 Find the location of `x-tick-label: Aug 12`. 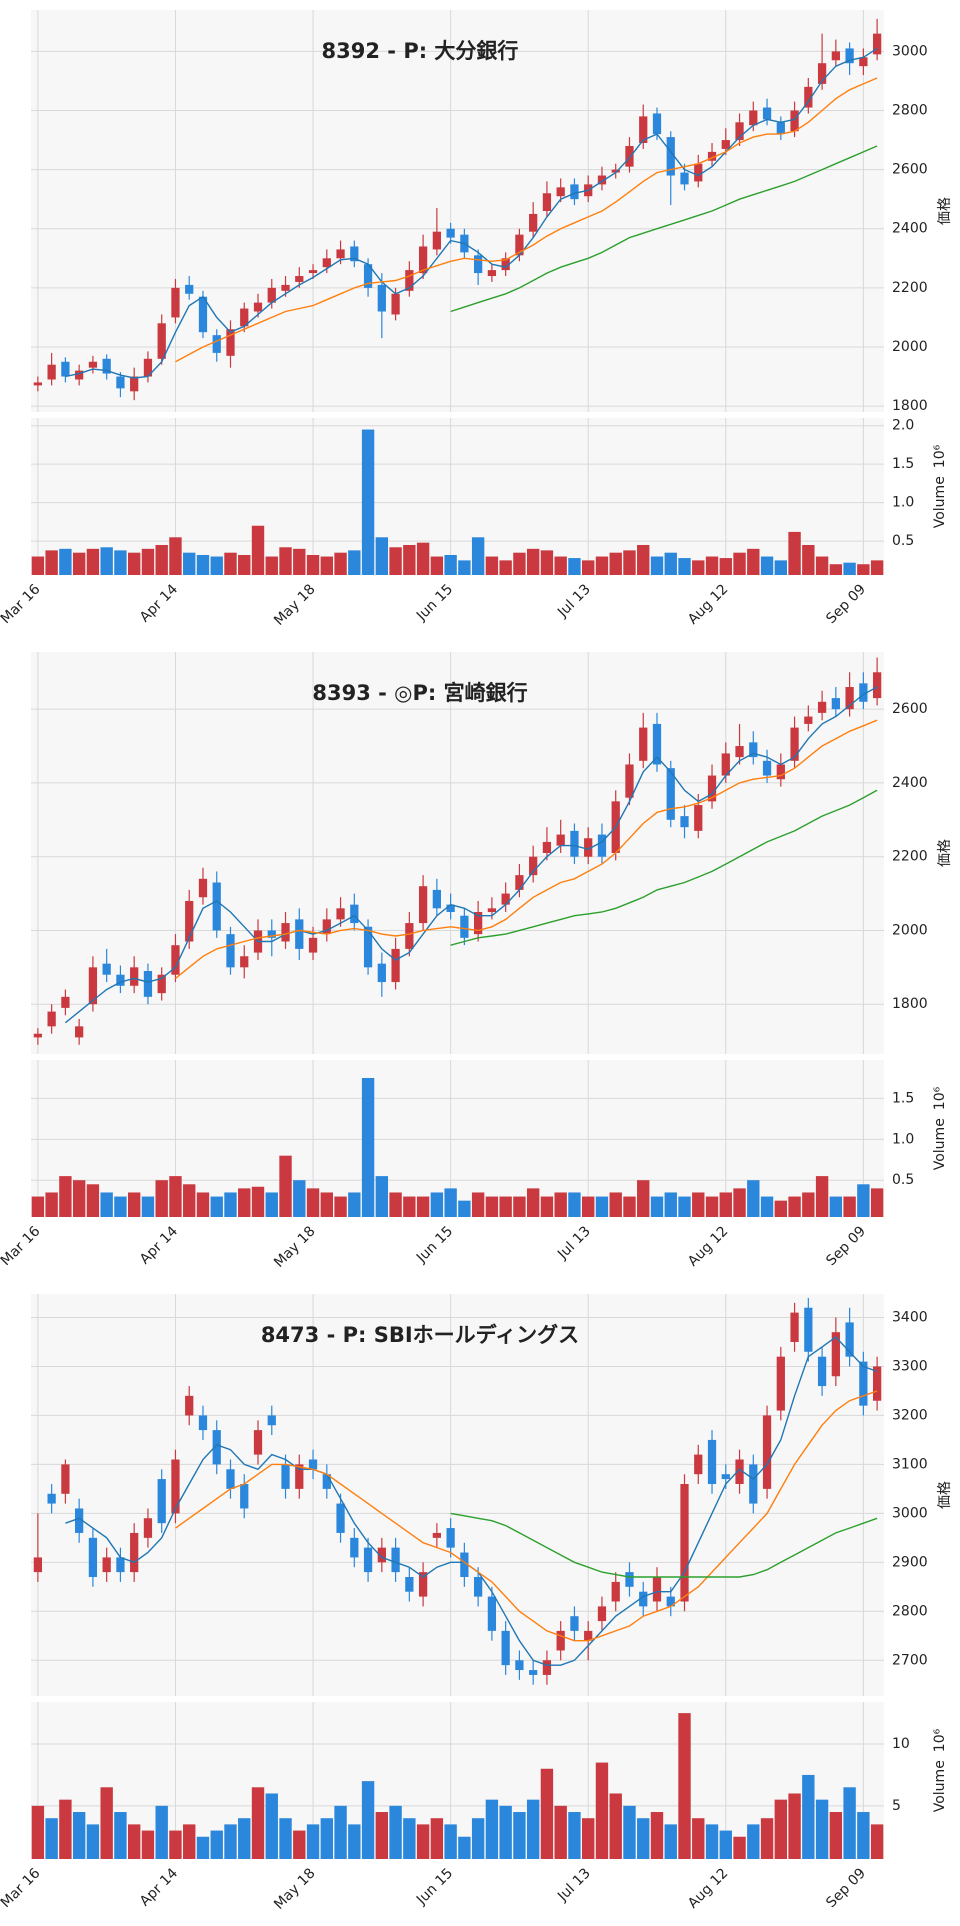

x-tick-label: Aug 12 is located at coordinates (708, 604).